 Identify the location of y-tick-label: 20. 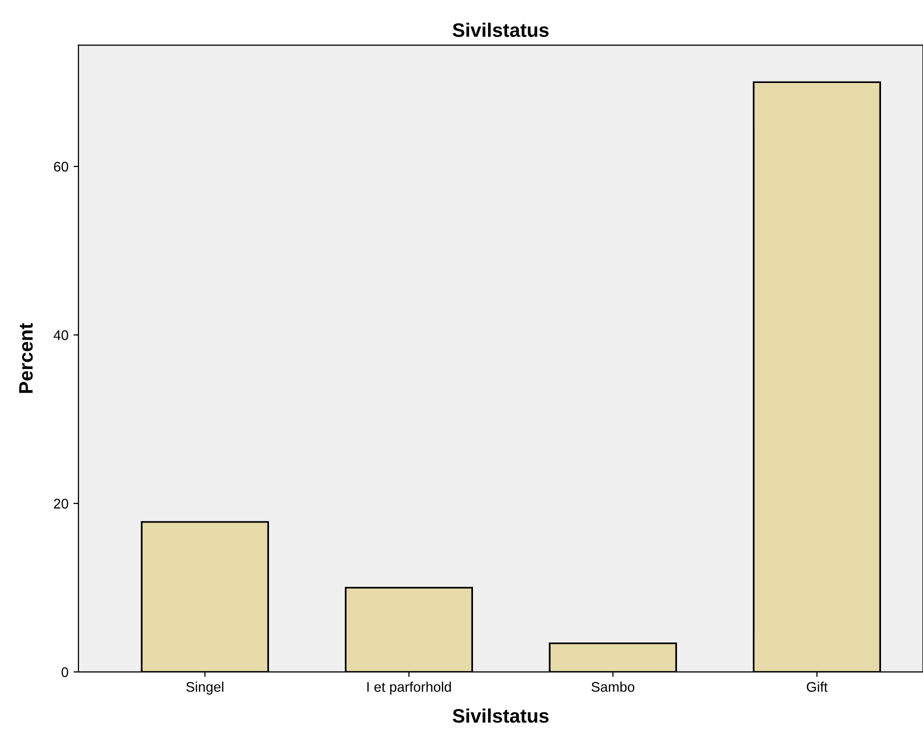
(61, 503).